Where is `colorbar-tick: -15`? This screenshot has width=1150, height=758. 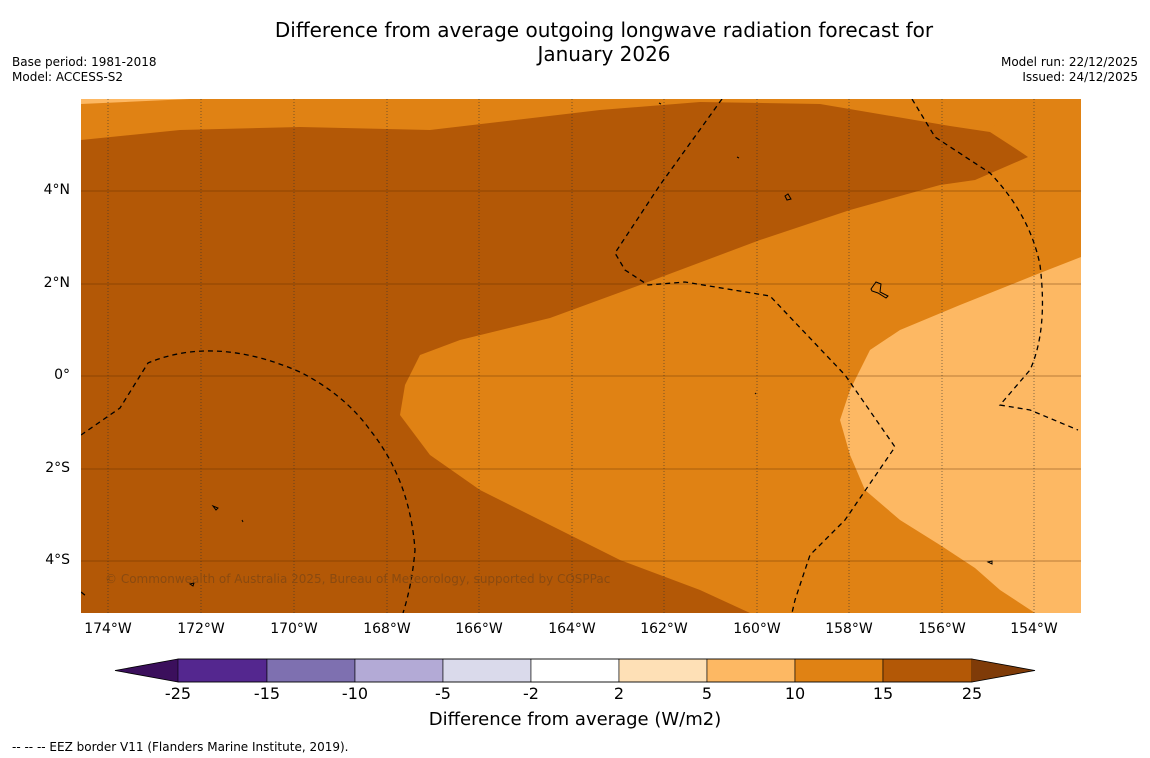 colorbar-tick: -15 is located at coordinates (267, 693).